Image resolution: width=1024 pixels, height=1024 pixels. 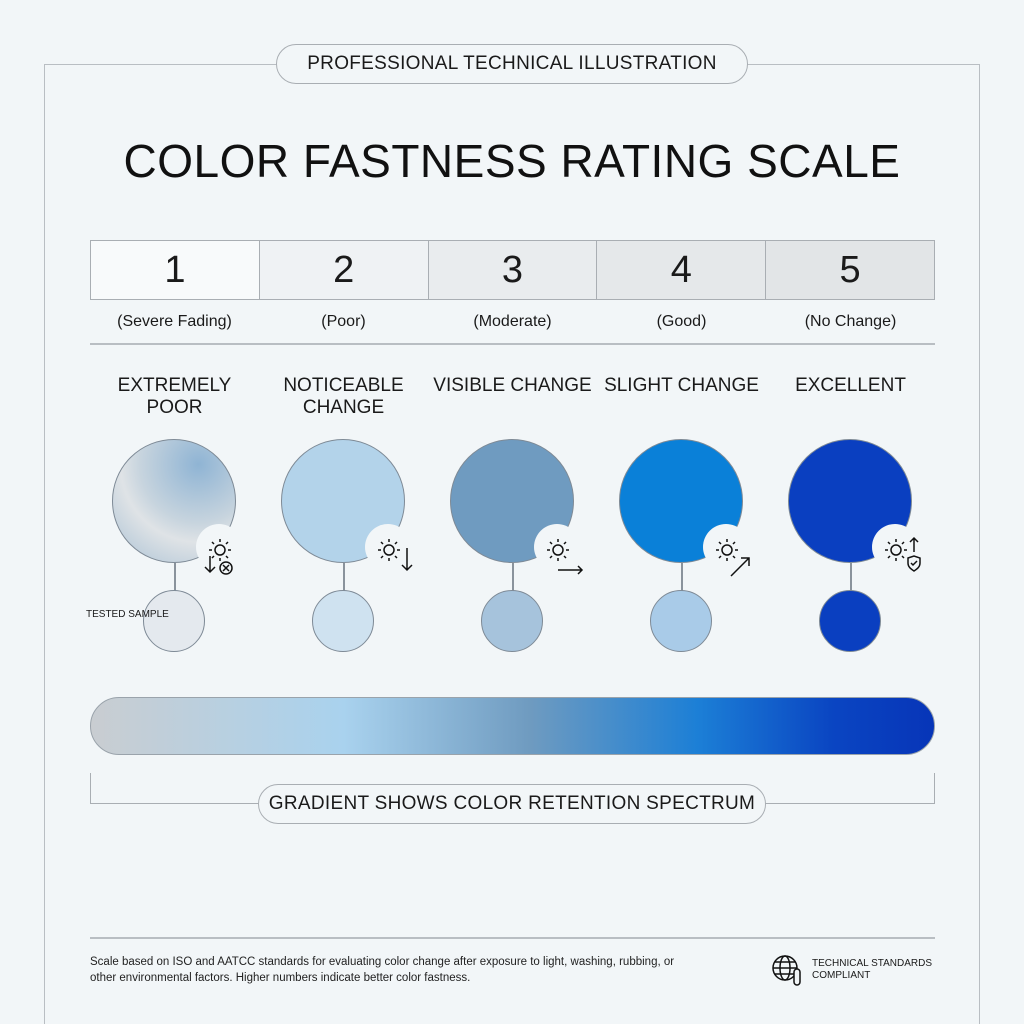 I want to click on rating-quality: NOTICEABLE CHANGE, so click(x=343, y=396).